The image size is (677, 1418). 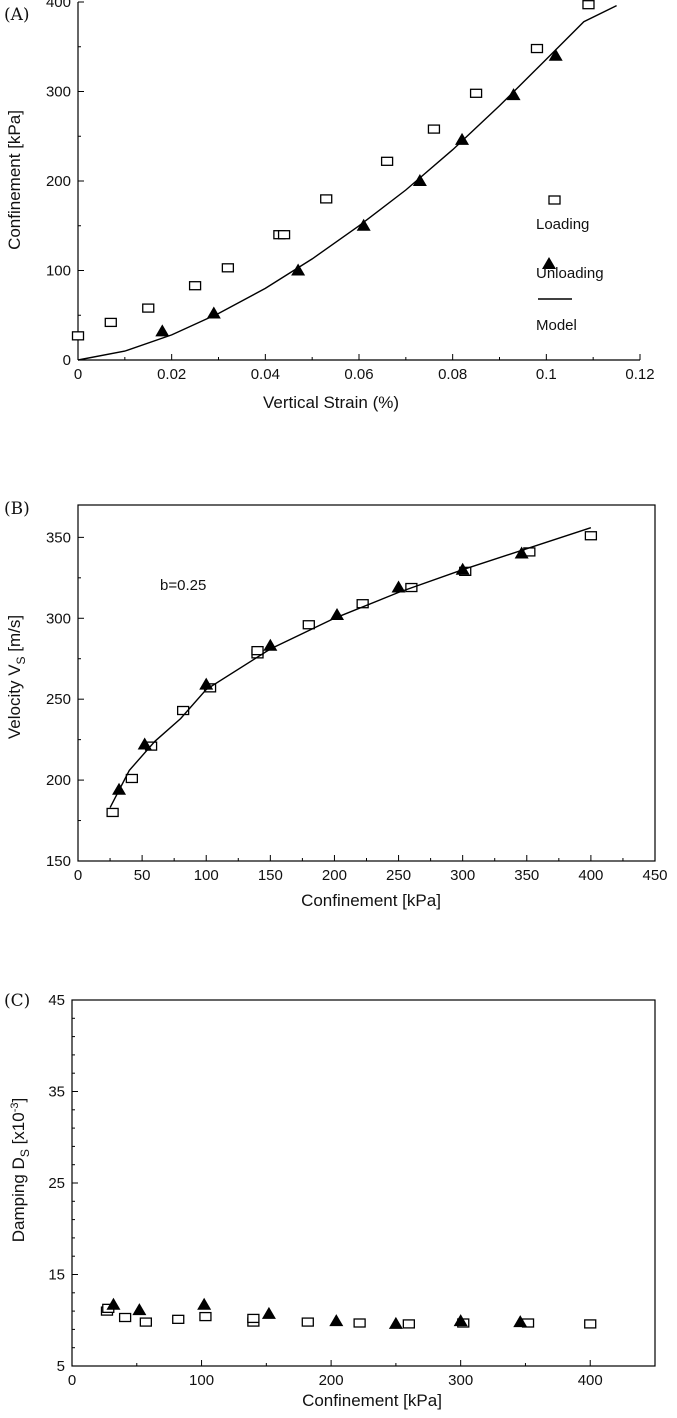 What do you see at coordinates (58, 699) in the screenshot?
I see `panel-b-y-tick-label: 250` at bounding box center [58, 699].